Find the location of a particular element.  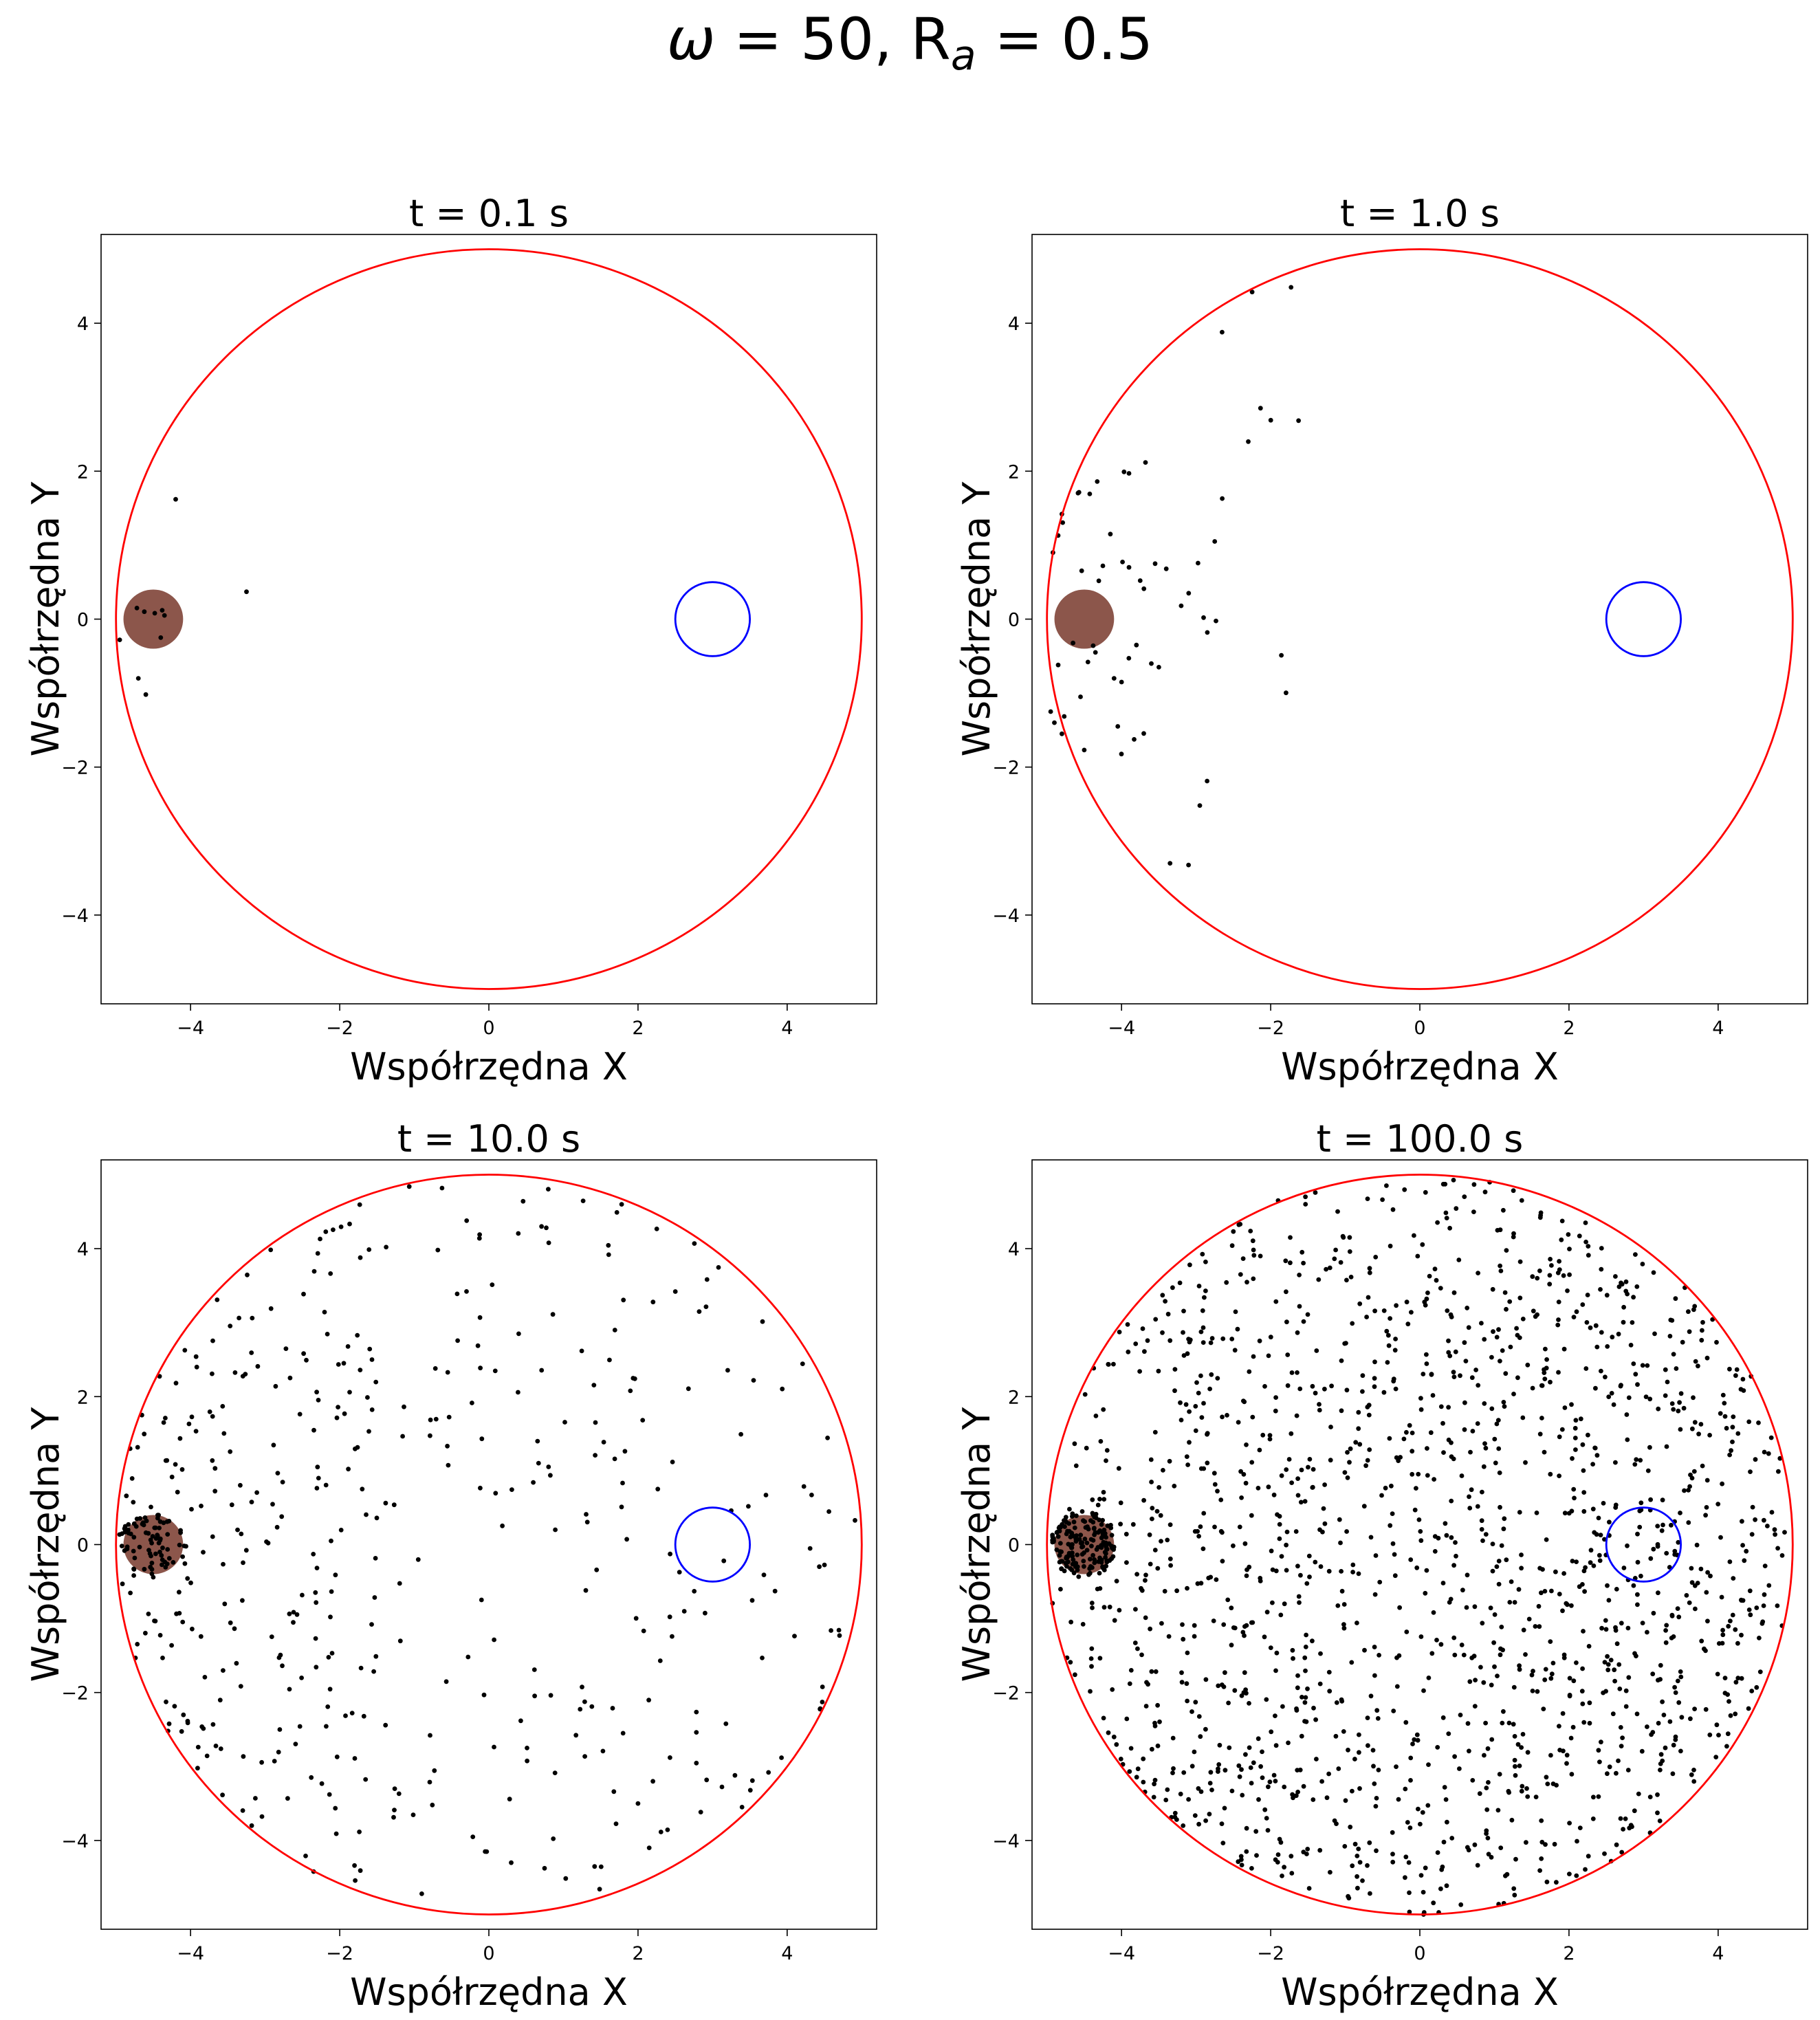

x-tick-label: 2 is located at coordinates (1569, 1028).